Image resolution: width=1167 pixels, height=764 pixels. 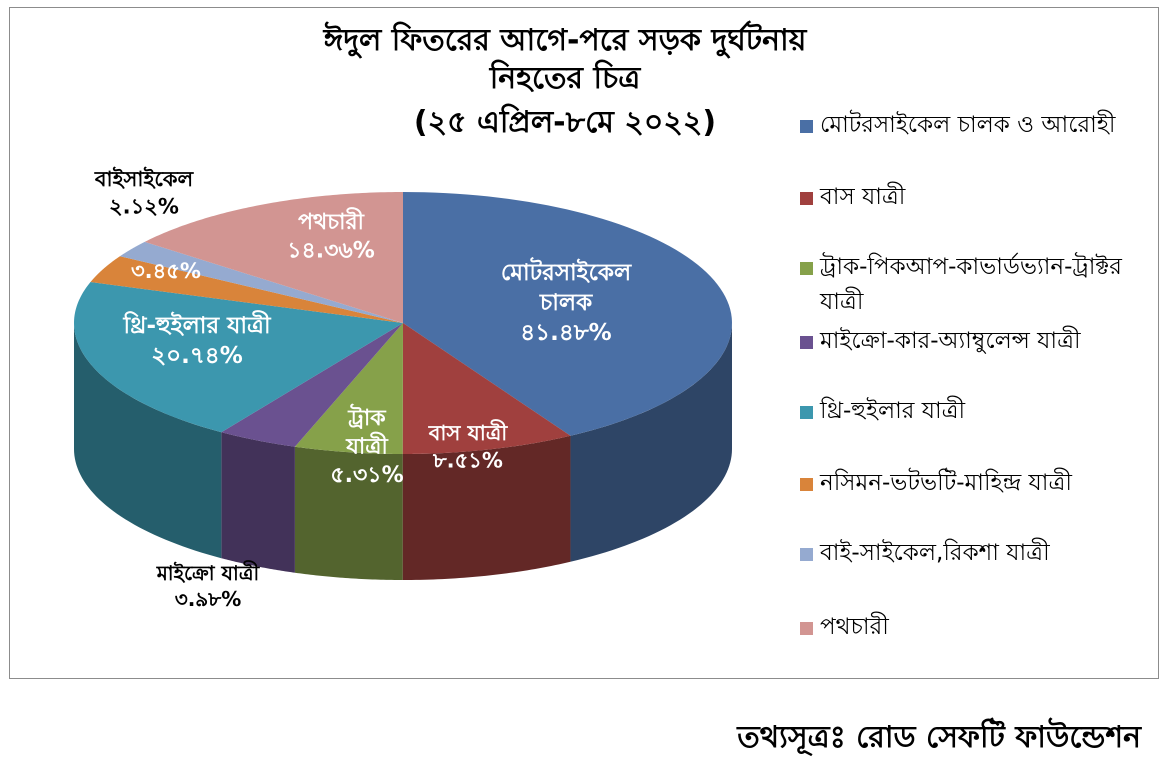 What do you see at coordinates (893, 411) in the screenshot?
I see `legend-label-three-wheeler: থ্রি-হুইলার যাত্রী` at bounding box center [893, 411].